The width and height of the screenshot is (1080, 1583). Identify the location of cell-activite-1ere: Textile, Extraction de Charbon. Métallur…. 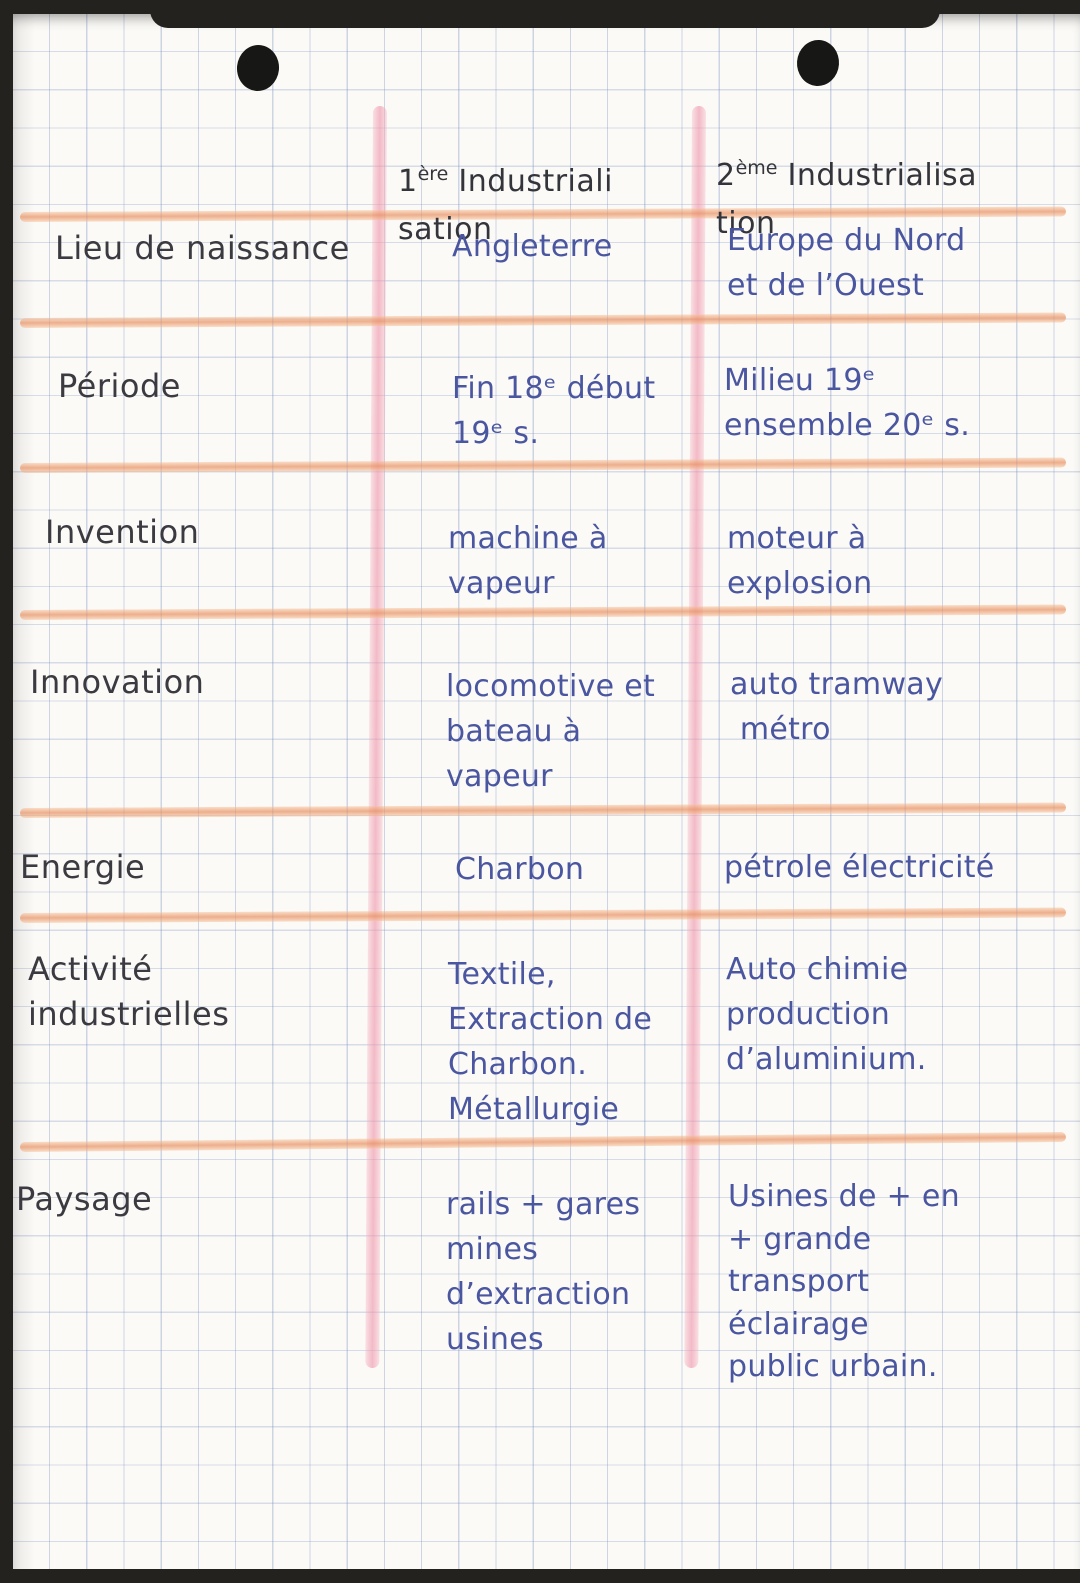
(550, 1042).